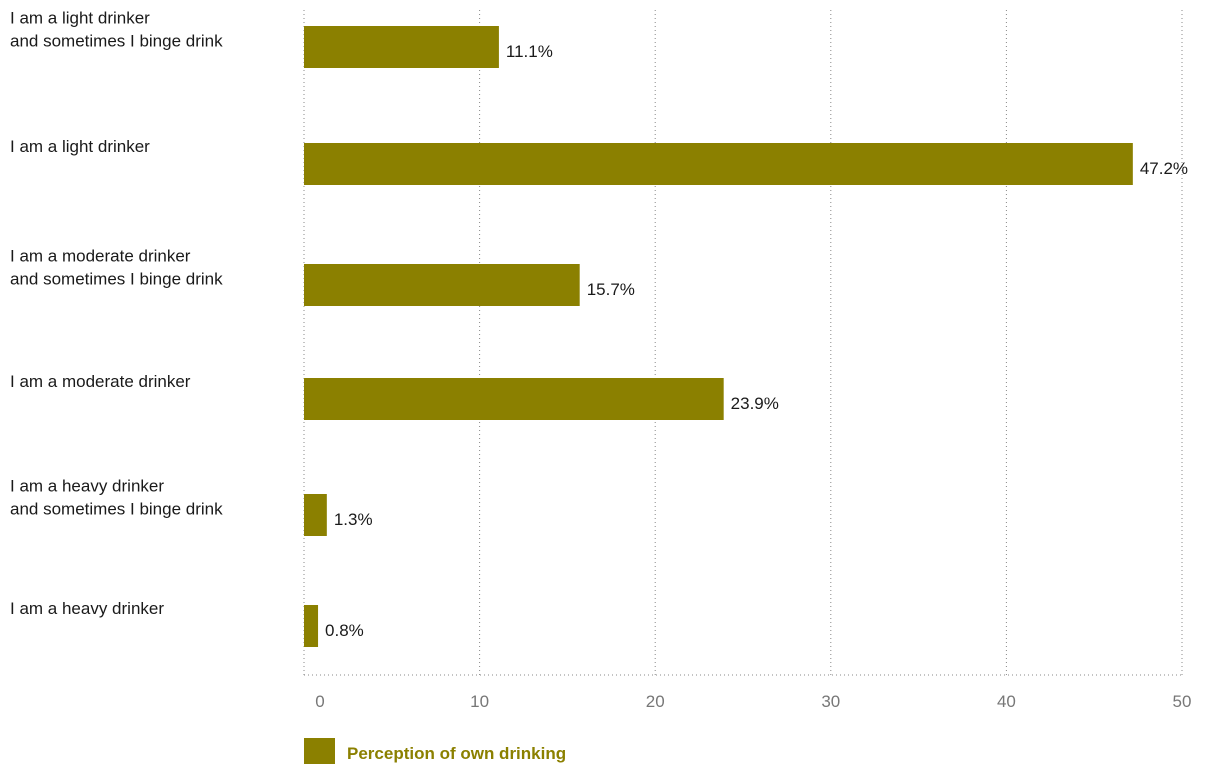 This screenshot has width=1210, height=764. What do you see at coordinates (1182, 701) in the screenshot?
I see `x-tick-label: 50` at bounding box center [1182, 701].